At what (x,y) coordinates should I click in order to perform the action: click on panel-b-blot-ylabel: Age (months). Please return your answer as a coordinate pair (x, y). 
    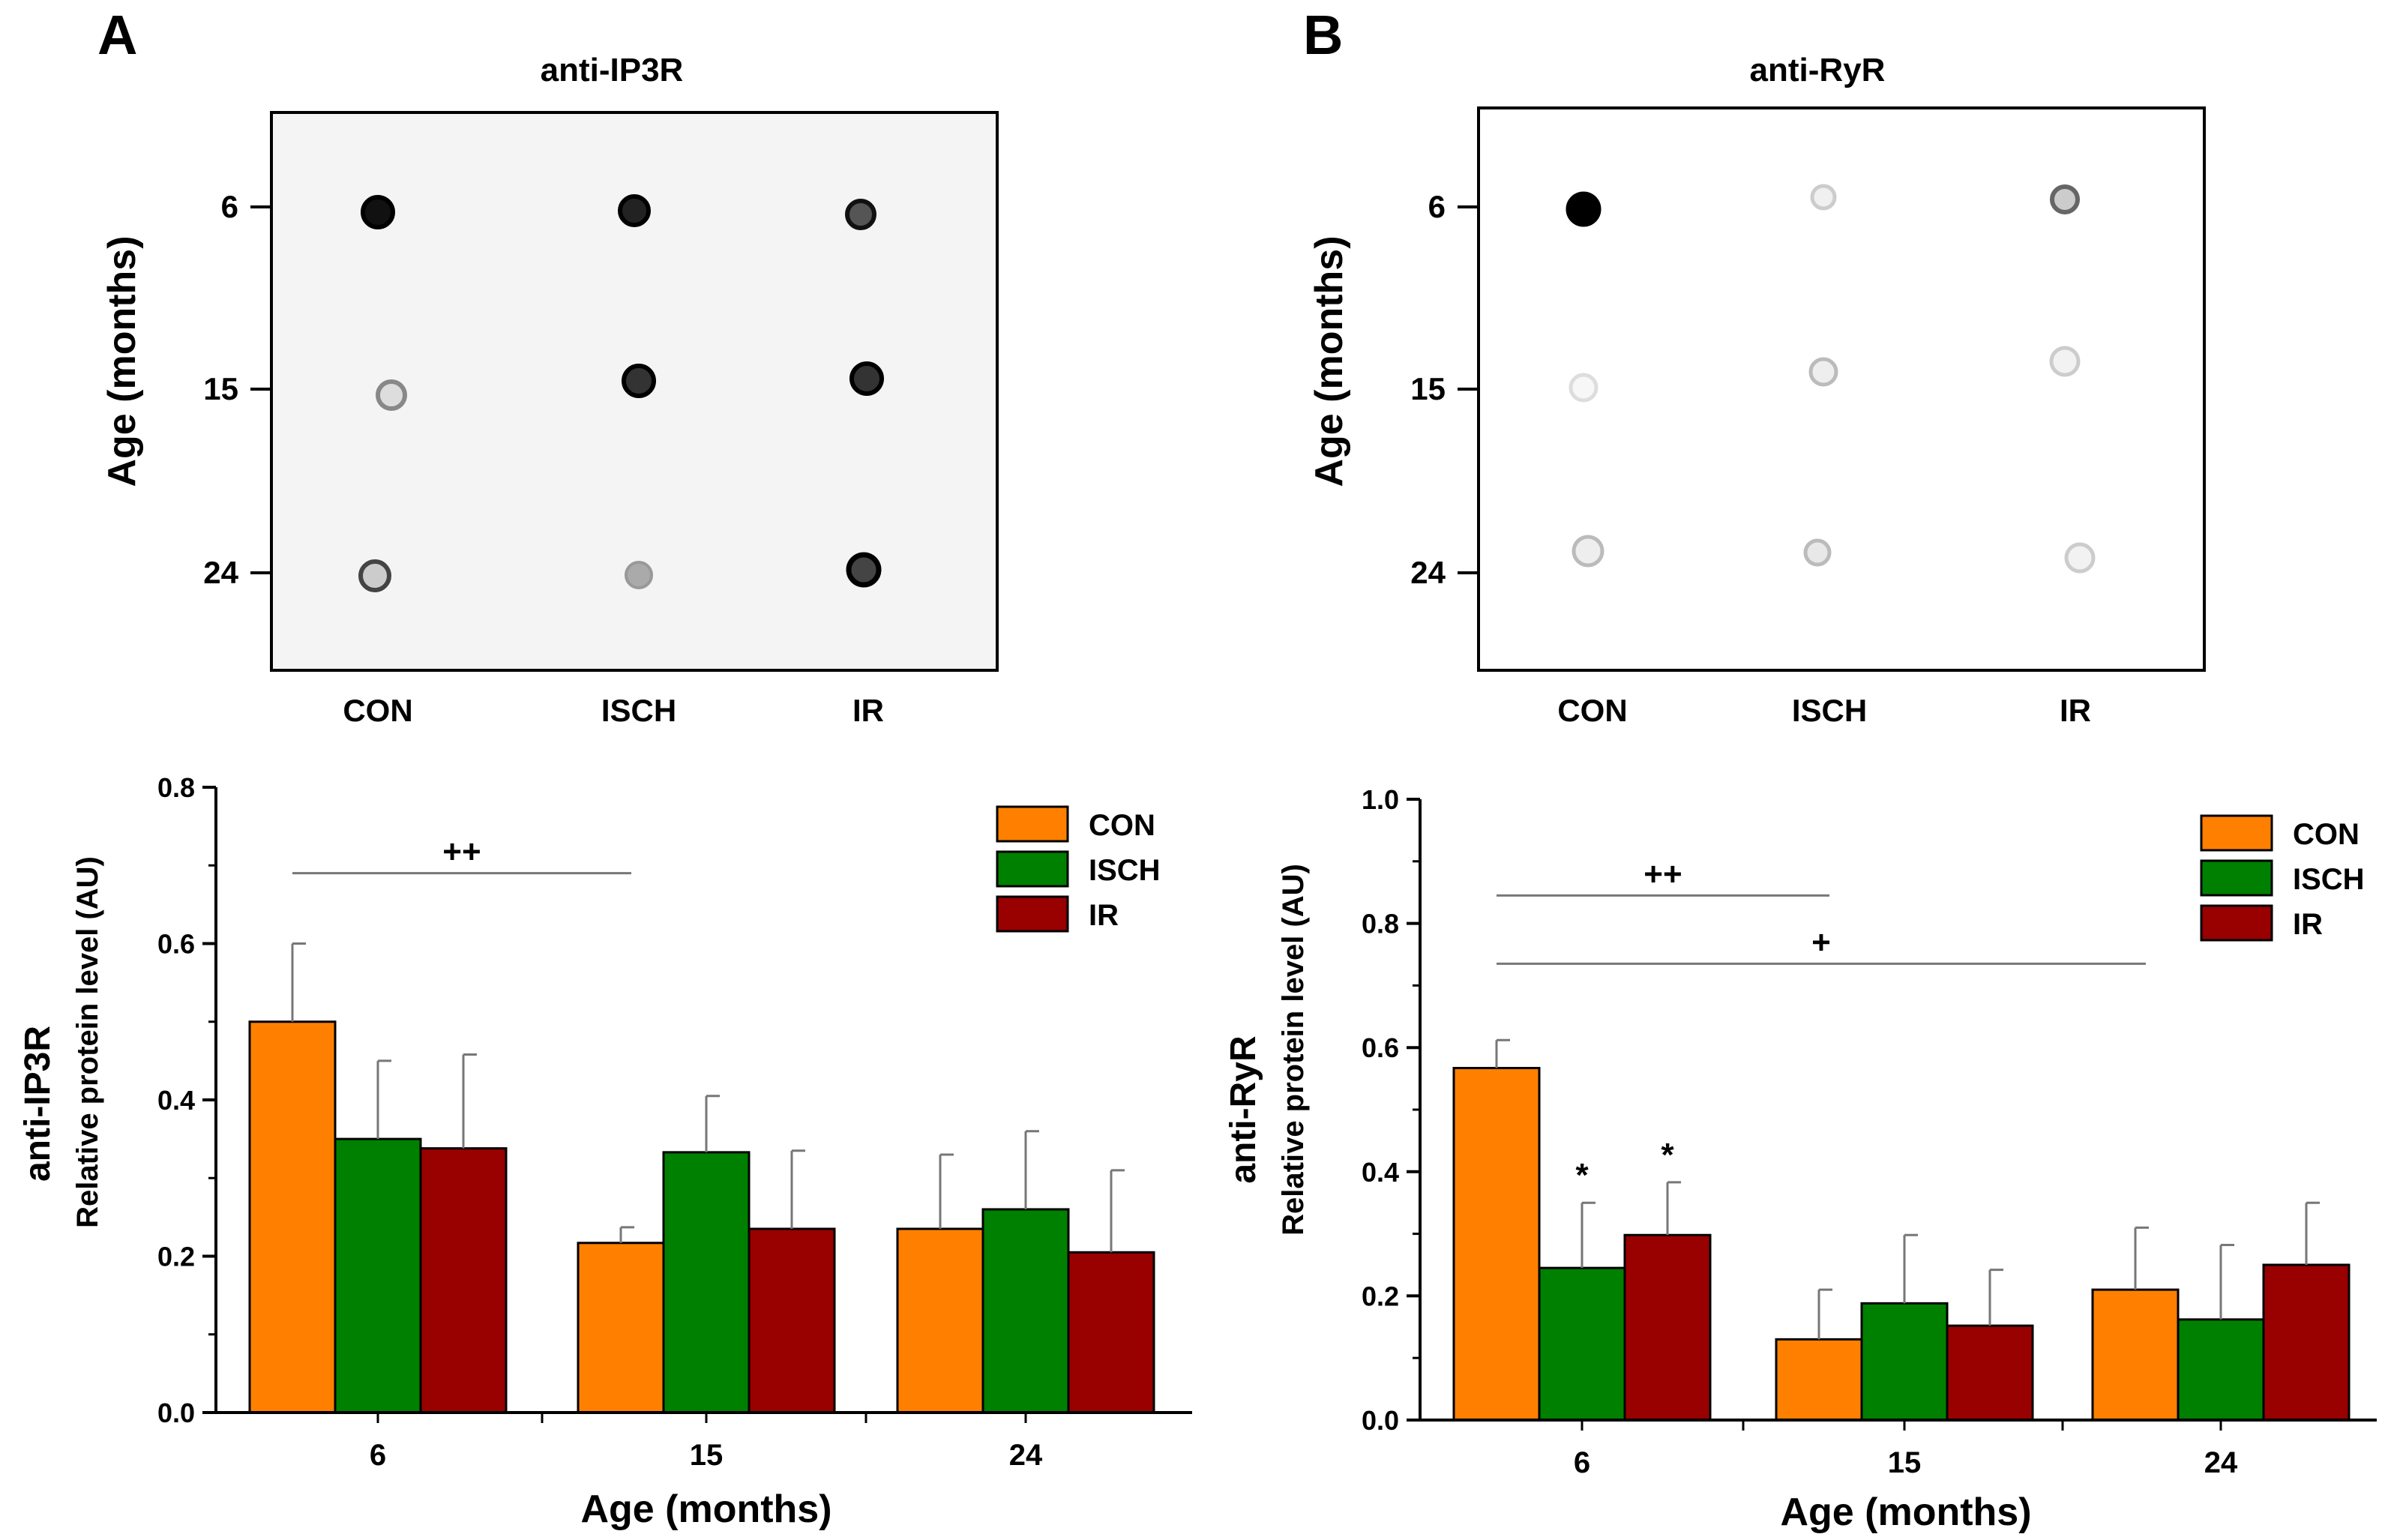
    Looking at the image, I should click on (1329, 361).